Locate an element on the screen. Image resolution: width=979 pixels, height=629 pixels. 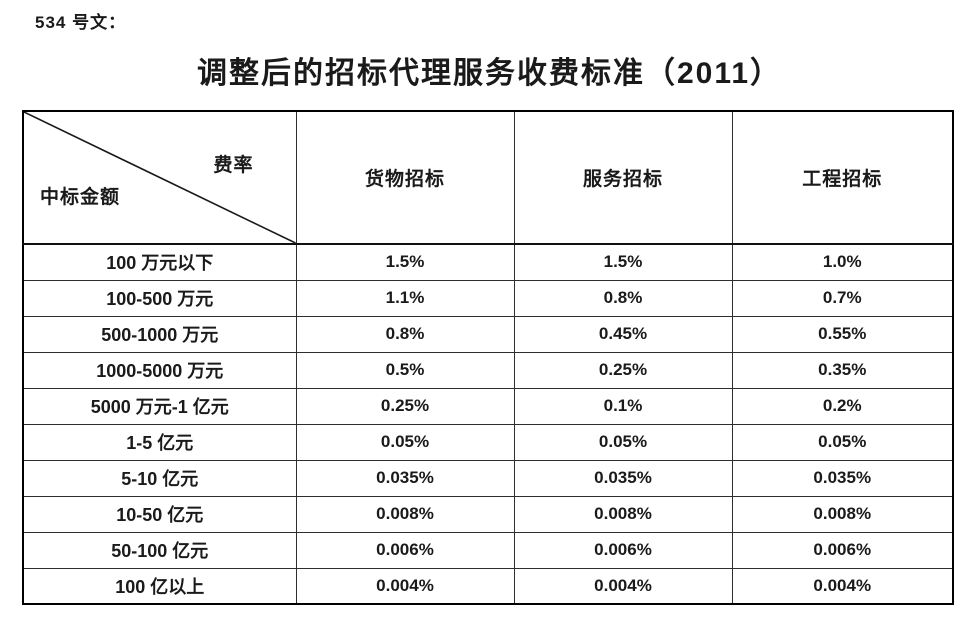
row-label: 1-5 亿元 is located at coordinates (159, 442).